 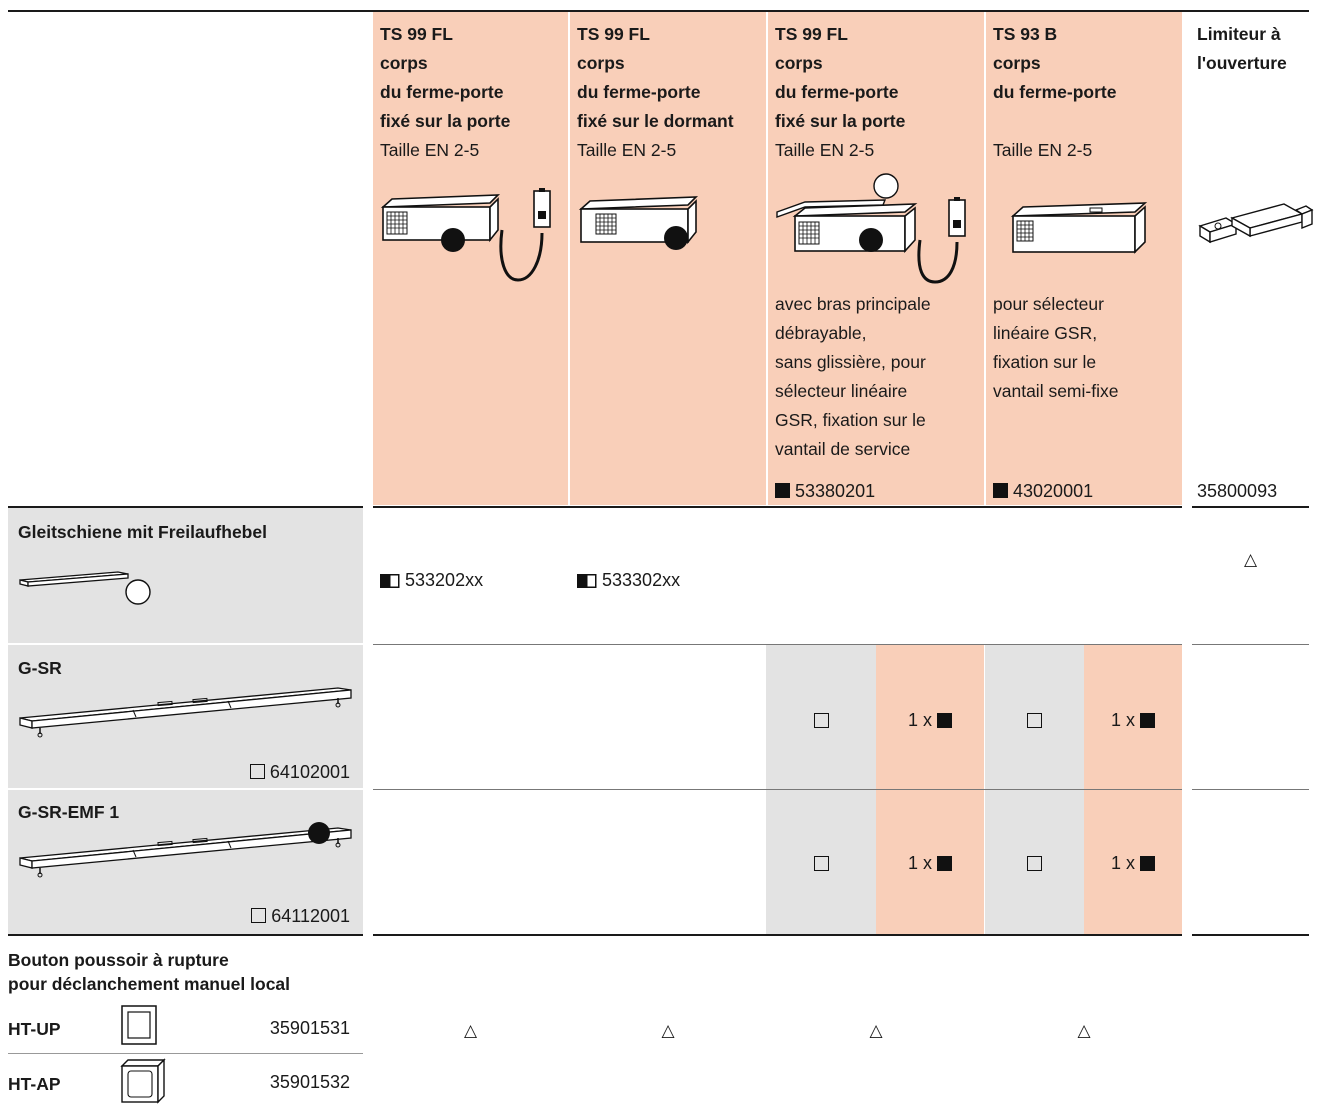 What do you see at coordinates (658, 11) in the screenshot?
I see `top-rule` at bounding box center [658, 11].